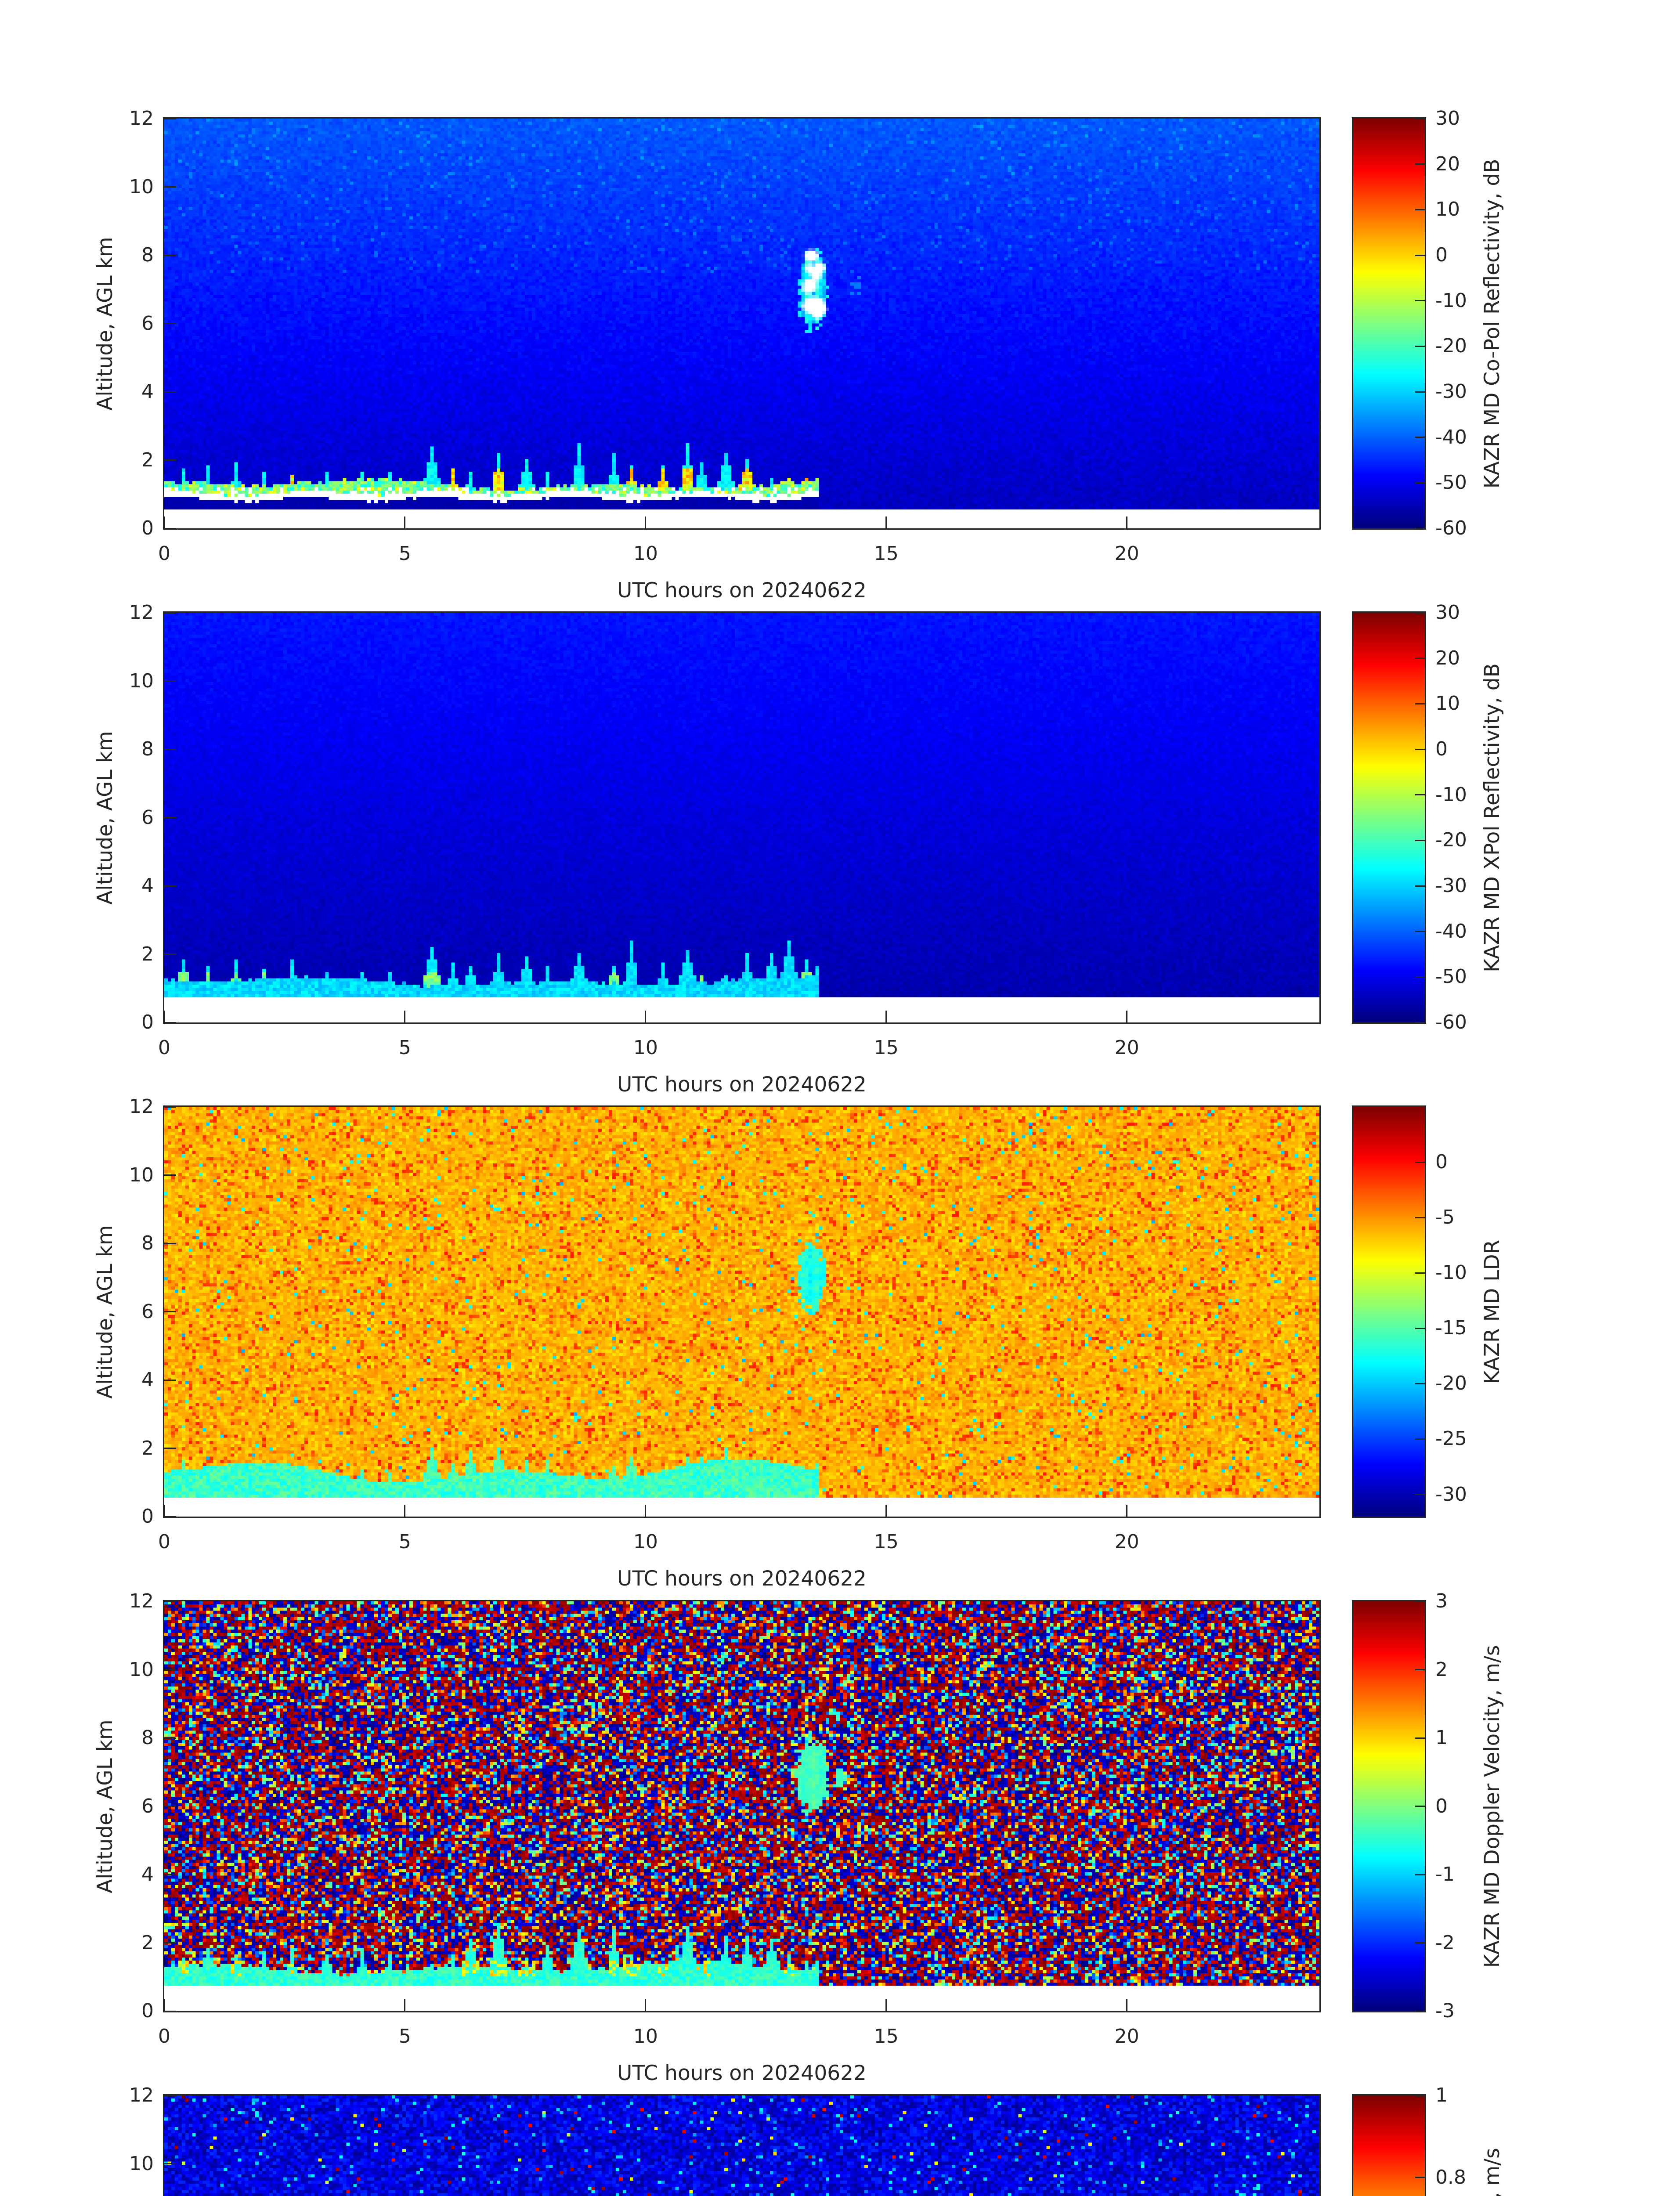 This screenshot has height=2196, width=1680. I want to click on doppler-velocity-colorbar-tick-label: 0, so click(1441, 1806).